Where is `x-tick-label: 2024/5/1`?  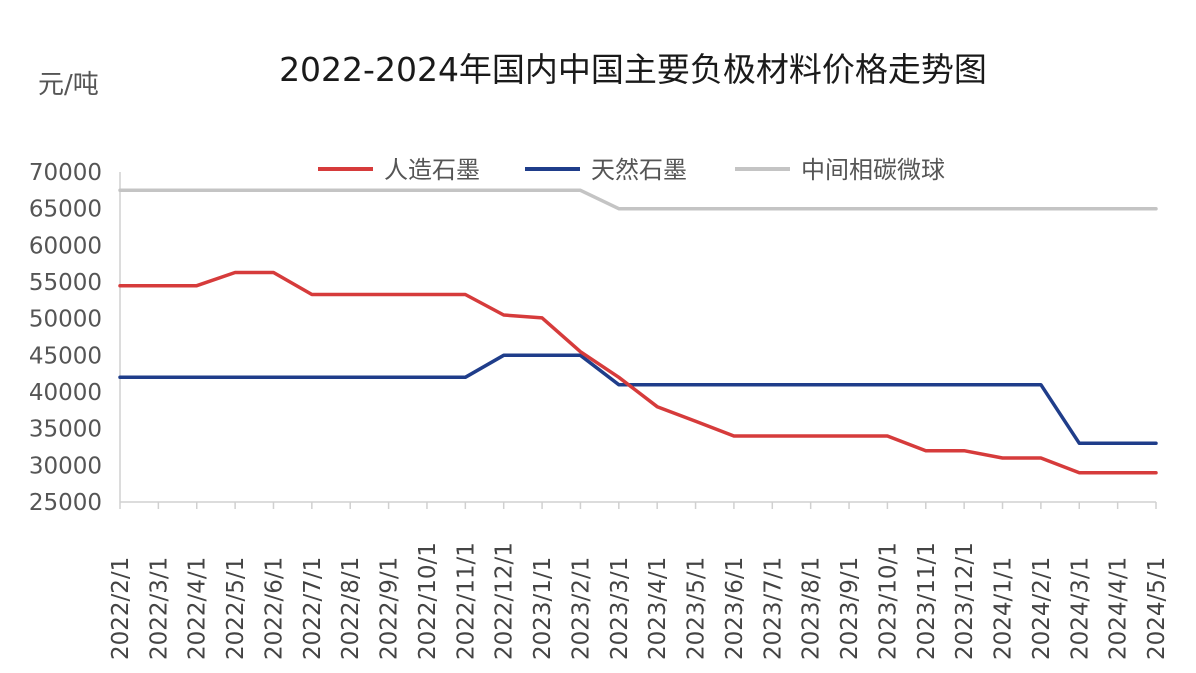
x-tick-label: 2024/5/1 is located at coordinates (1157, 608).